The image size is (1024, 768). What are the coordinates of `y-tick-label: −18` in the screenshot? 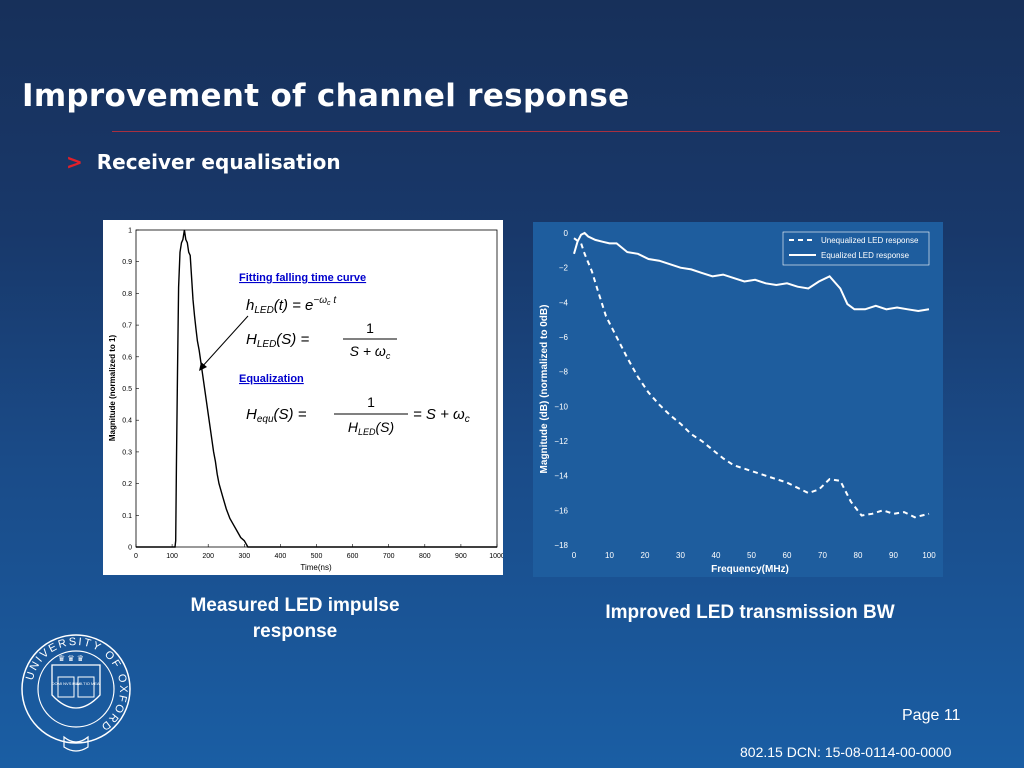 It's located at (561, 545).